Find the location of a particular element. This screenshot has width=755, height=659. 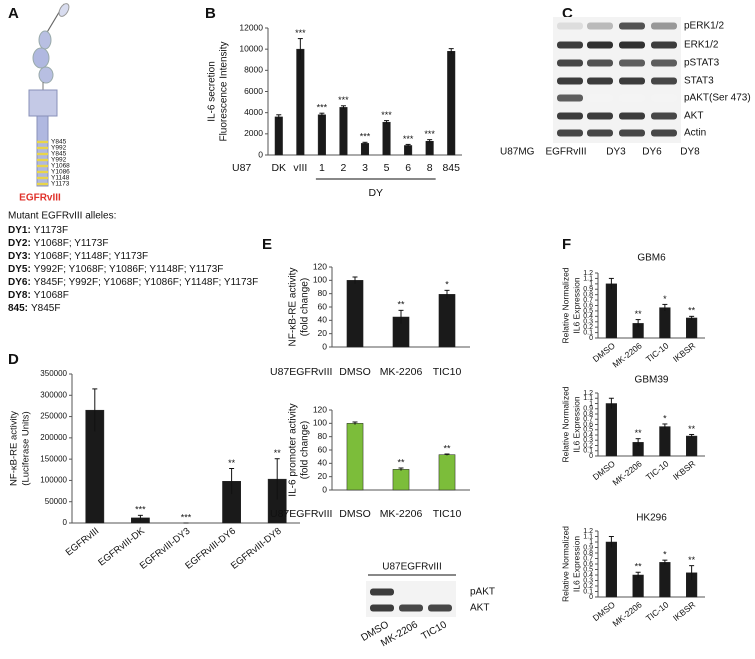

allele-name: DY3: is located at coordinates (19, 256).